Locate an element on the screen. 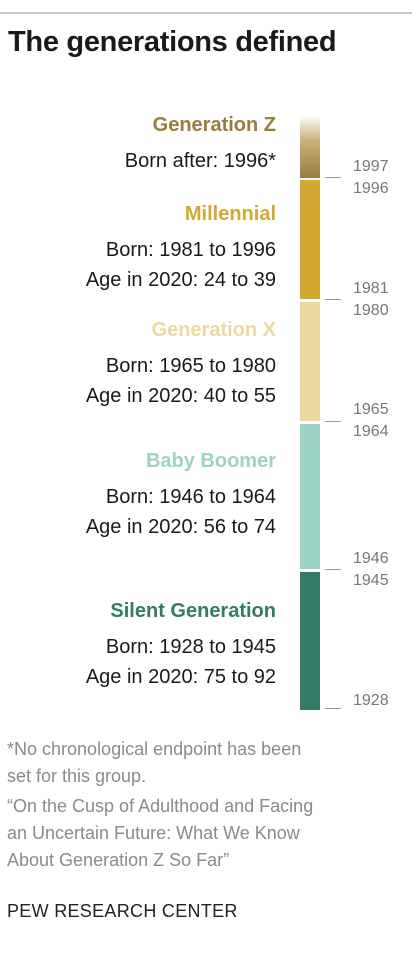  millennial-born: Born: 1981 to 1996 is located at coordinates (190, 250).